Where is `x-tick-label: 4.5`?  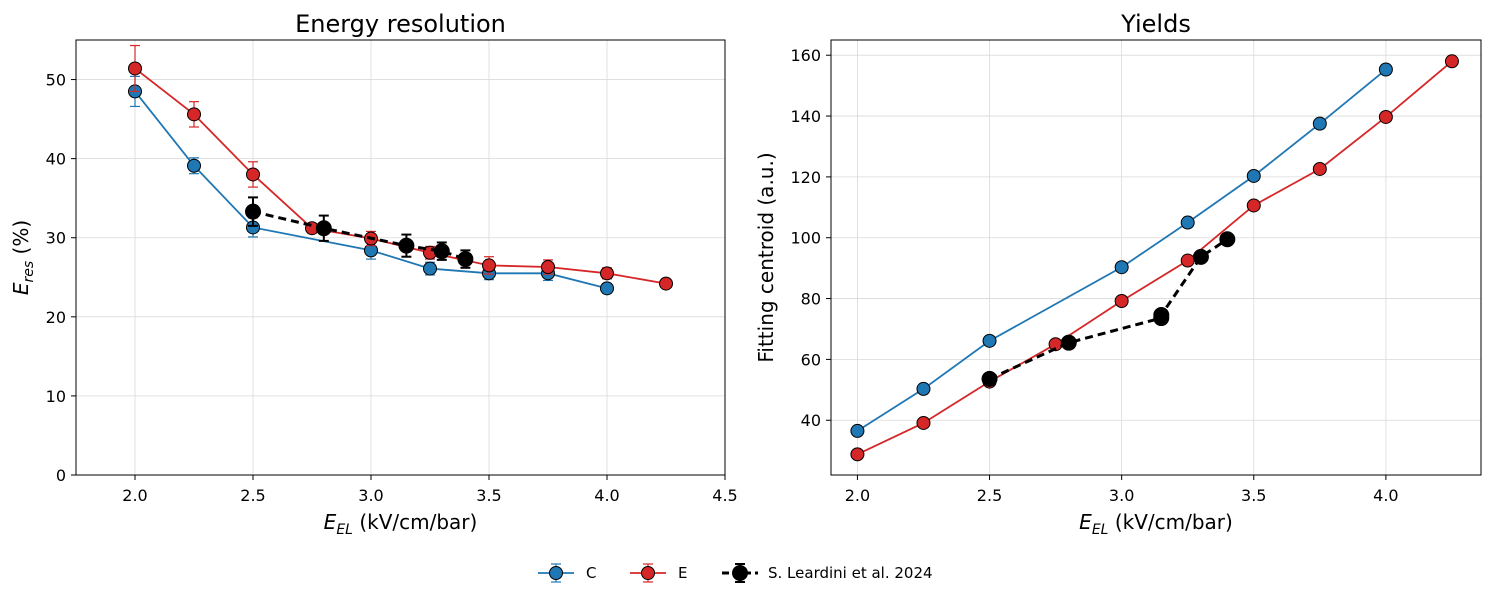 x-tick-label: 4.5 is located at coordinates (724, 495).